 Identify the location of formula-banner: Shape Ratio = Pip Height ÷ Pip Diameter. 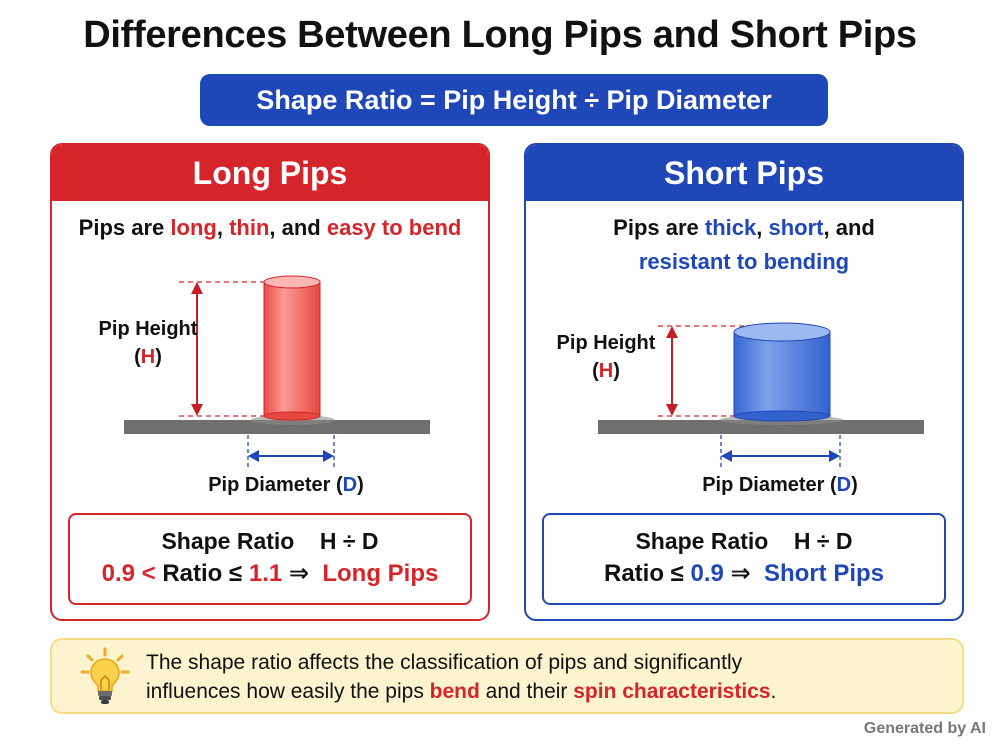
(514, 100).